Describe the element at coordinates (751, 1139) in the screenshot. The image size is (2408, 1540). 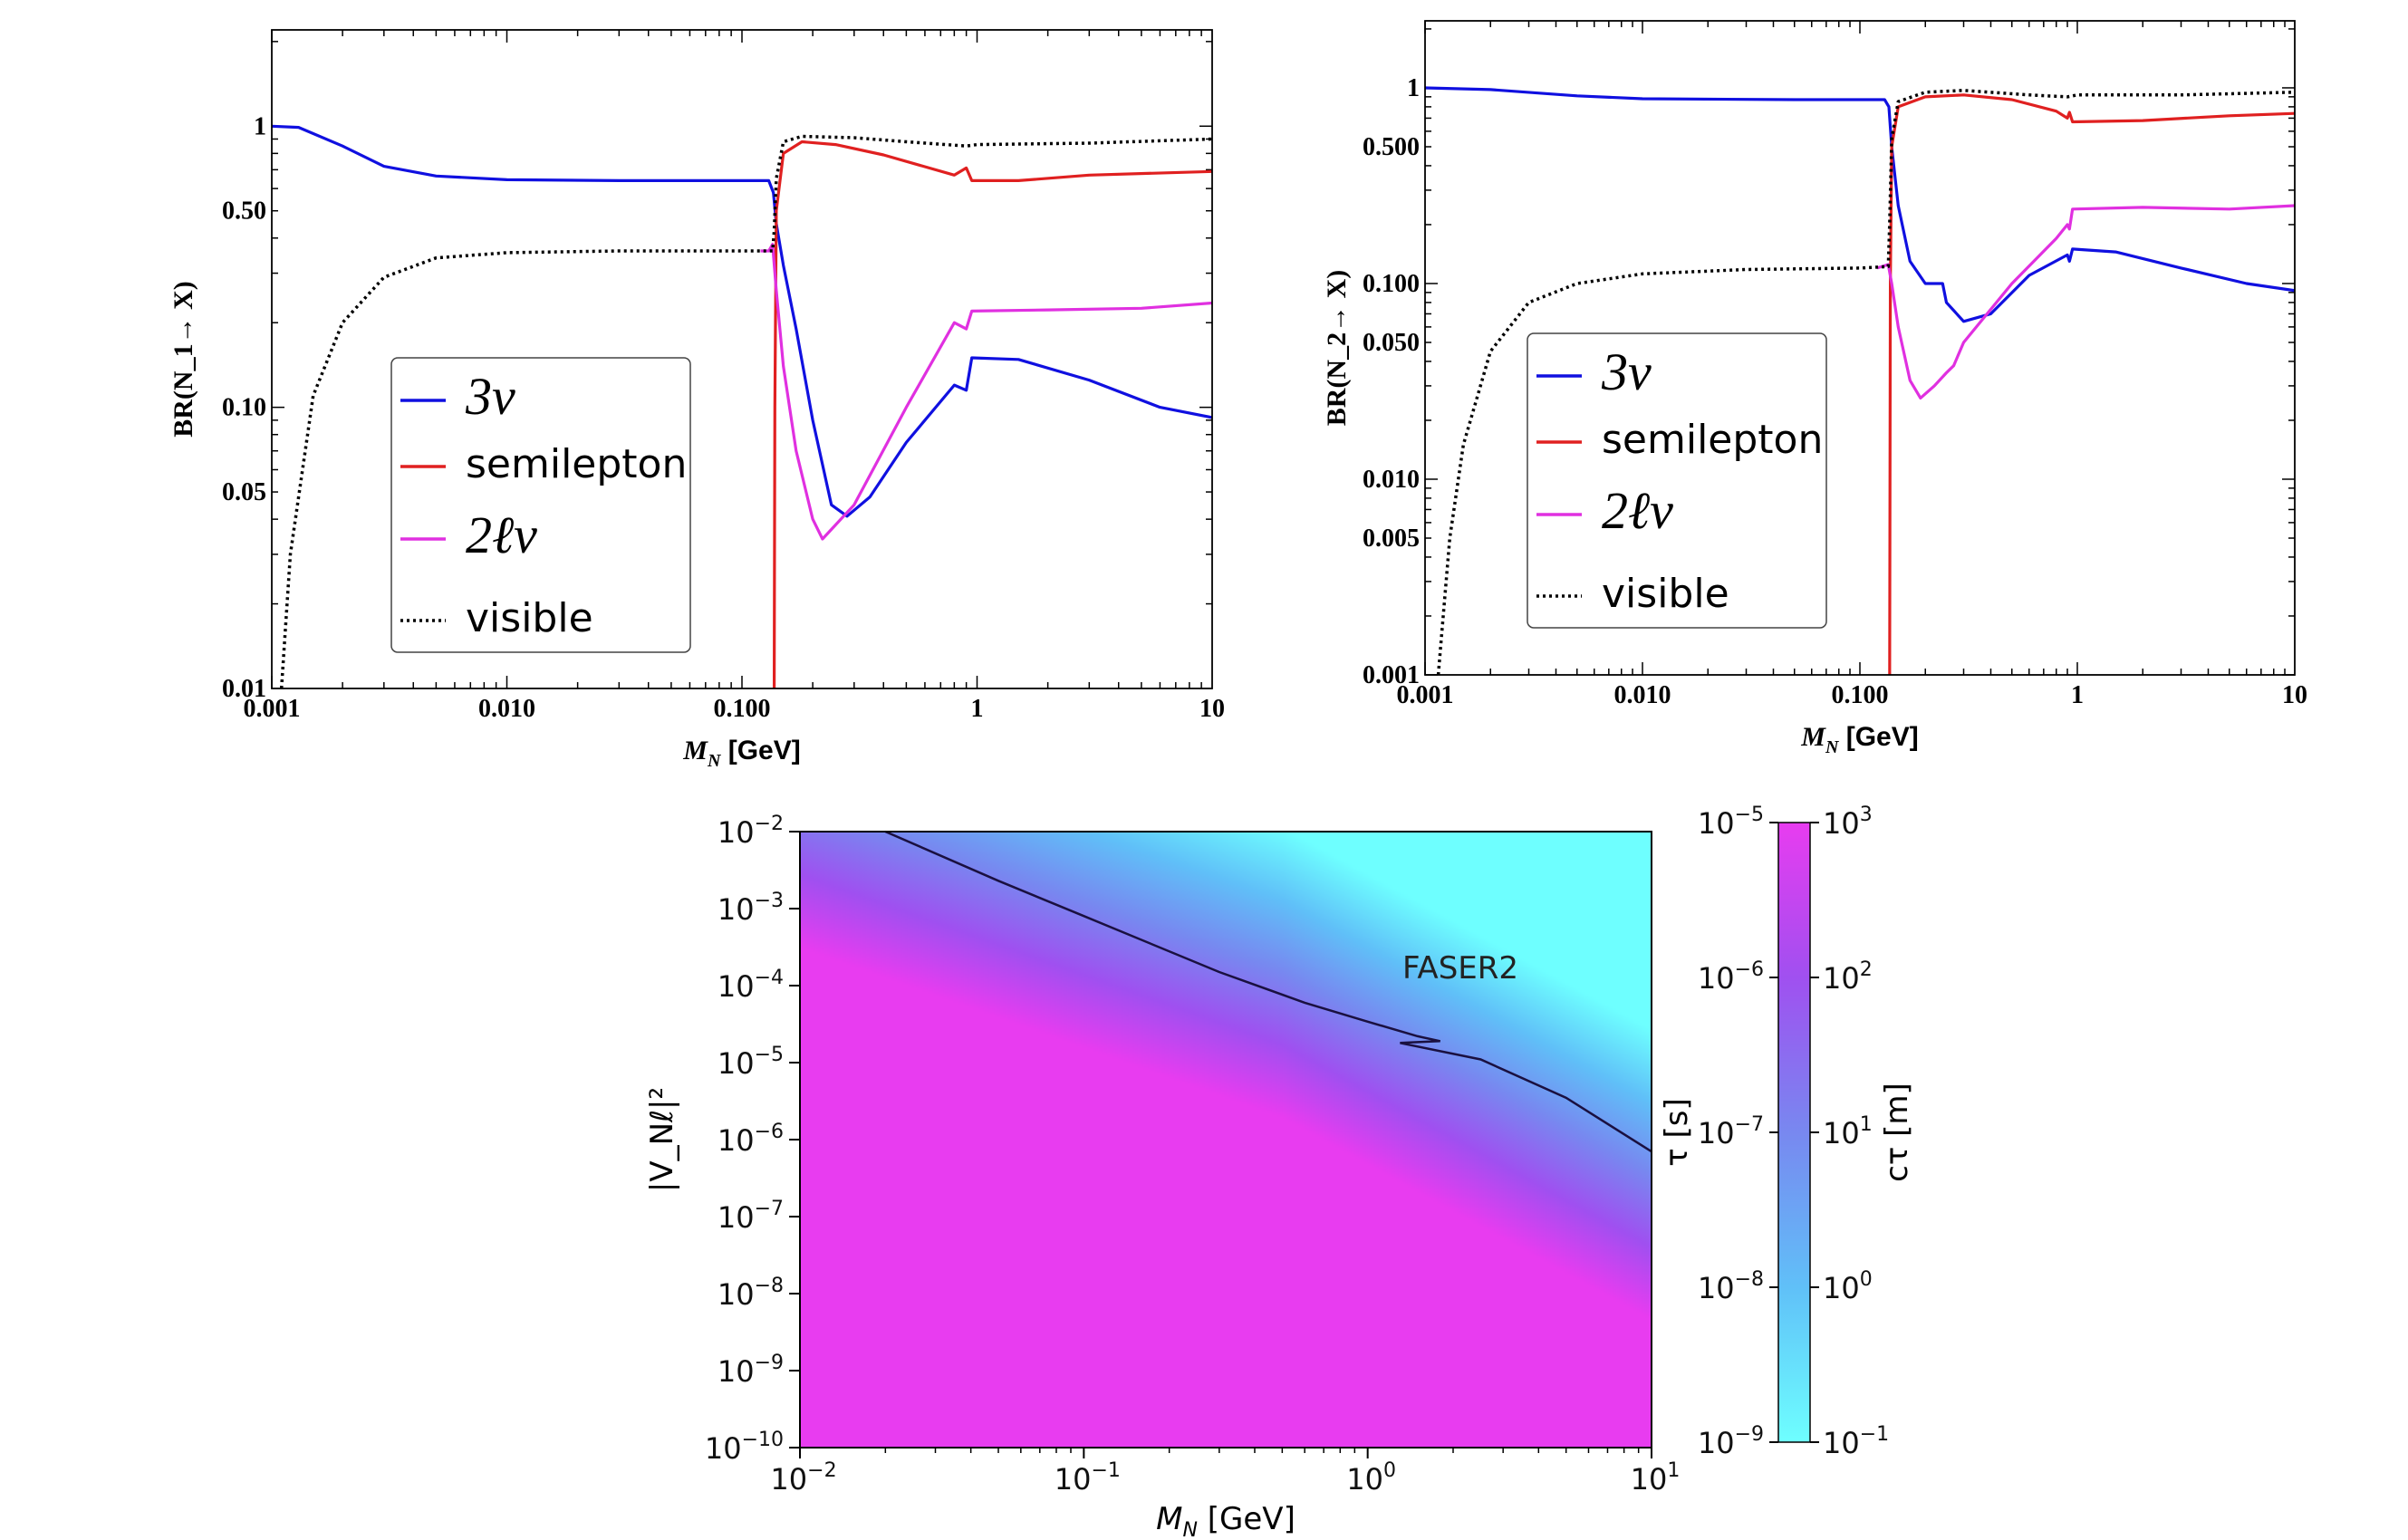
I see `y-tick-label: 10−6` at that location.